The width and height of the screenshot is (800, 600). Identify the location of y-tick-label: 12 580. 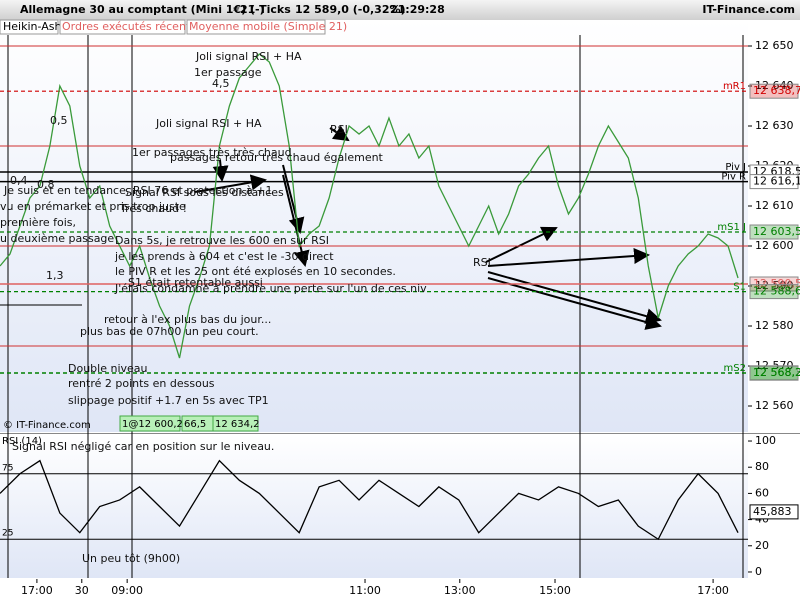
(774, 325).